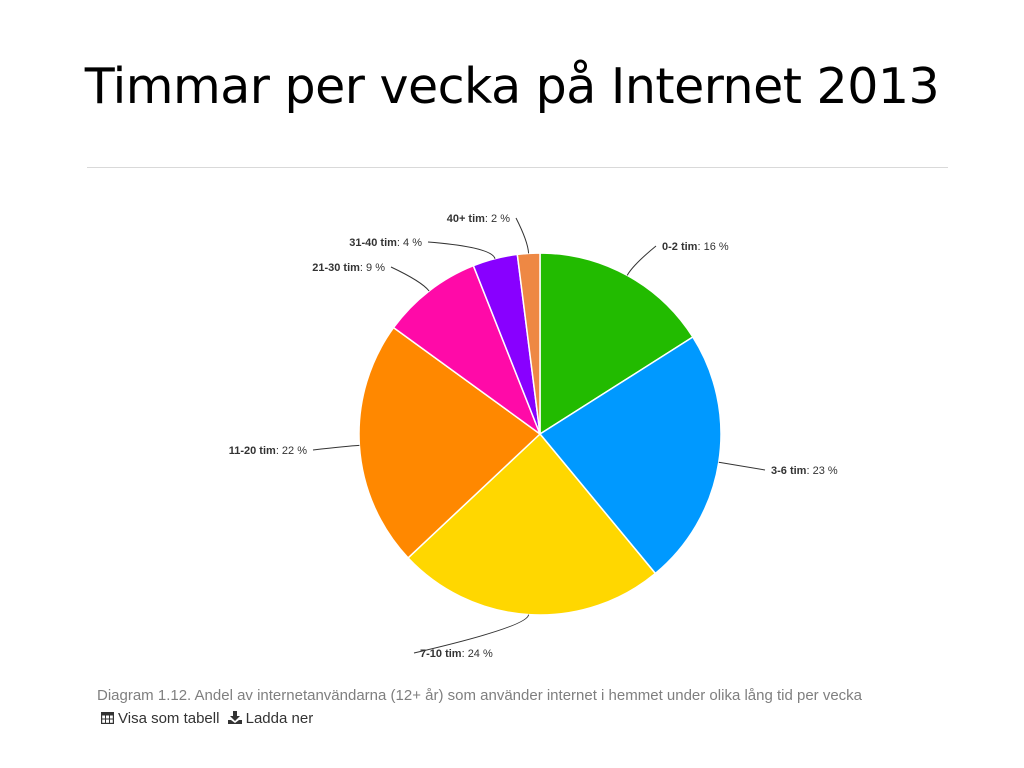 This screenshot has width=1024, height=768. What do you see at coordinates (234, 719) in the screenshot?
I see `download-icon` at bounding box center [234, 719].